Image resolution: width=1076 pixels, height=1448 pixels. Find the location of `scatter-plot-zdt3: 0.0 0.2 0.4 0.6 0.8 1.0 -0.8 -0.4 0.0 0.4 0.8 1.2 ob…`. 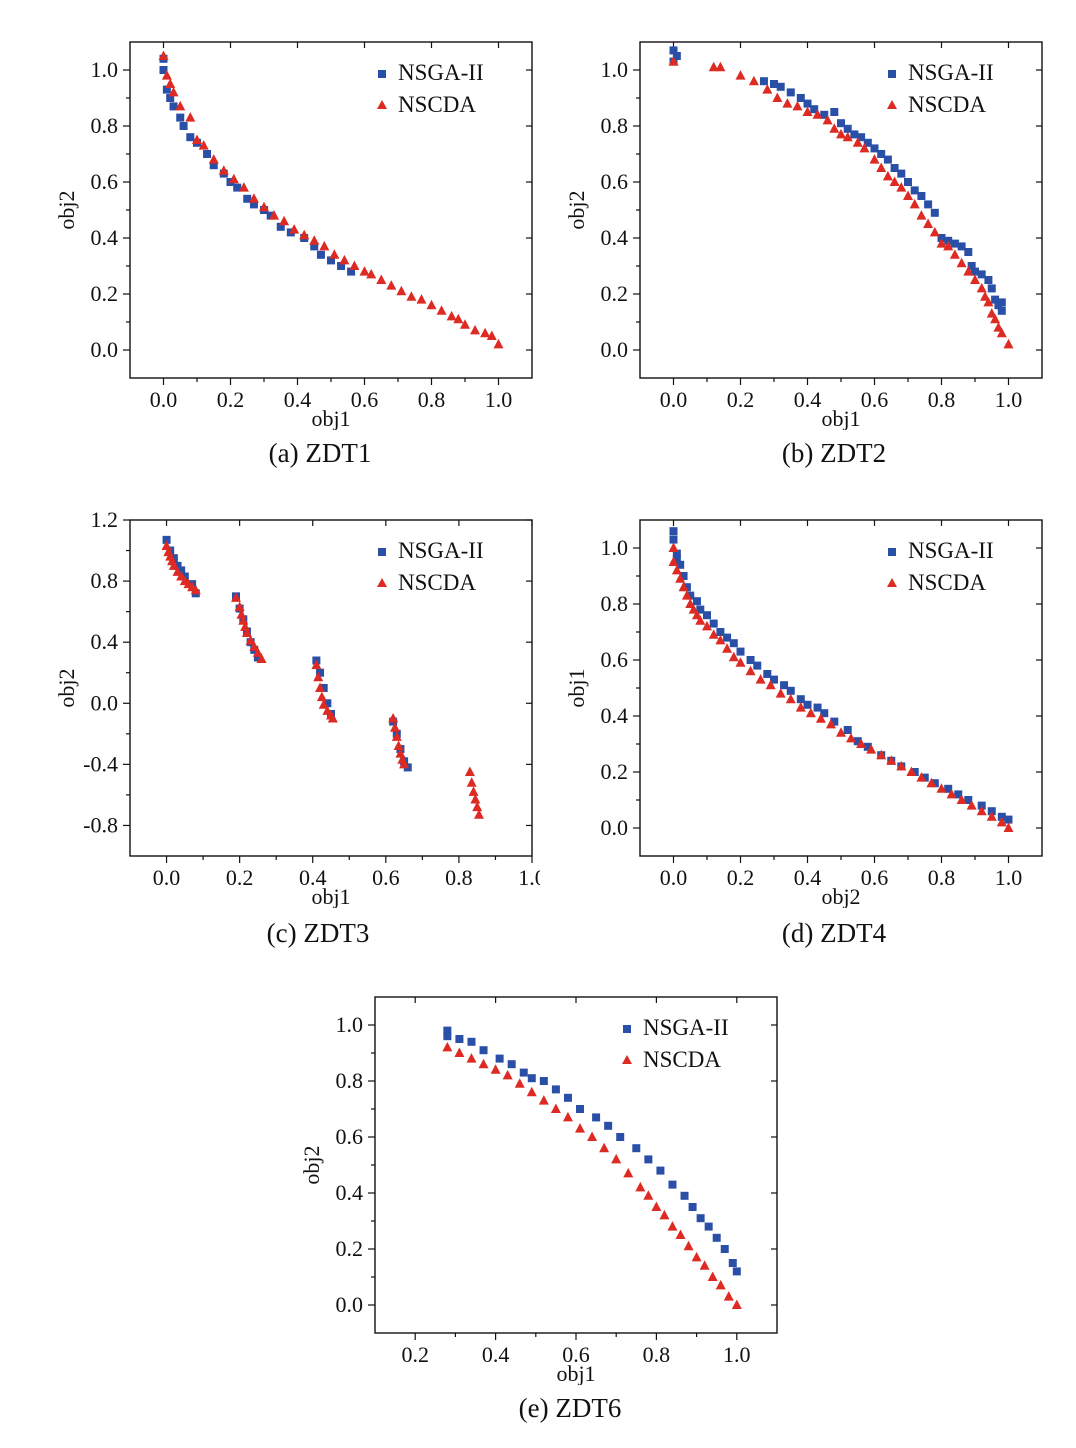

scatter-plot-zdt3: 0.0 0.2 0.4 0.6 0.8 1.0 -0.8 -0.4 0.0 0.4 0.8 1.2 ob… is located at coordinates (297, 708).